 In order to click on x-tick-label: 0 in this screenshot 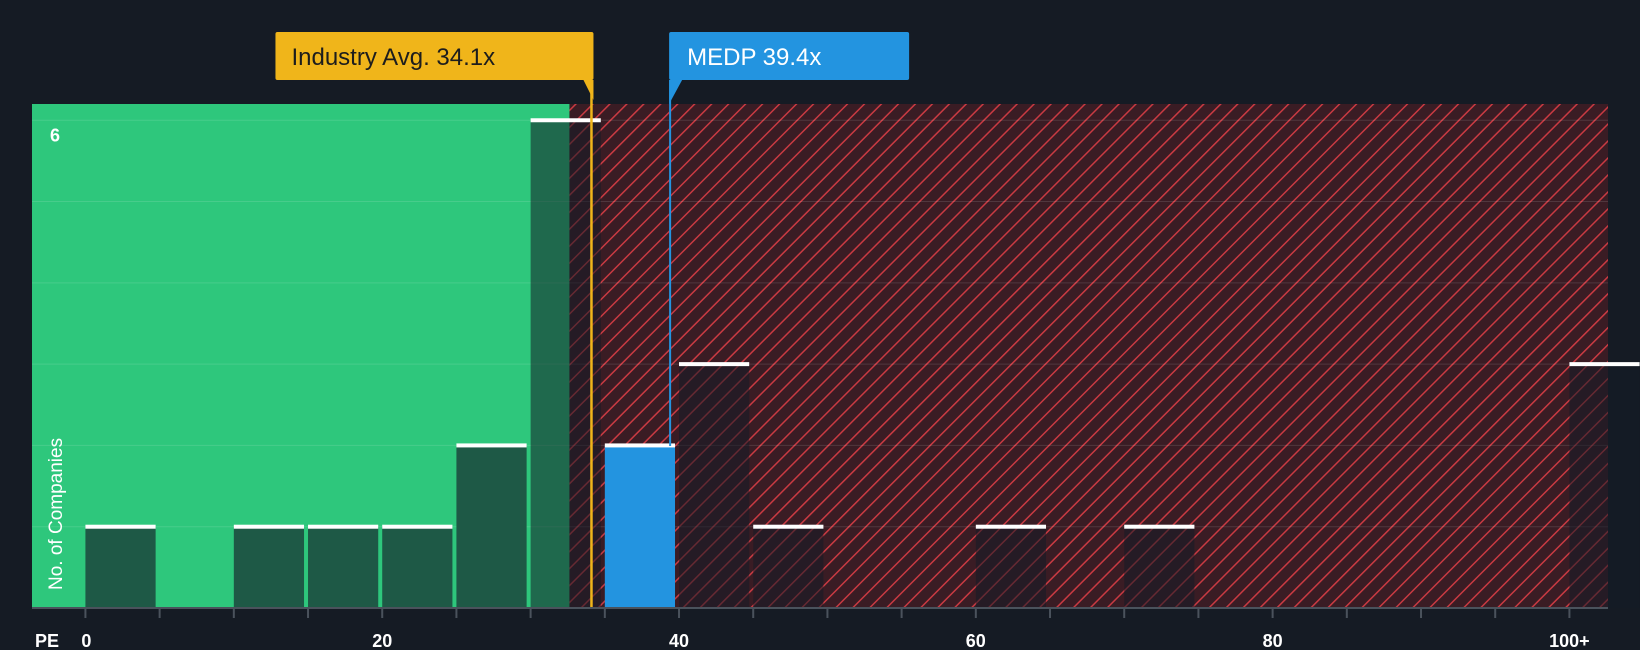, I will do `click(86, 640)`.